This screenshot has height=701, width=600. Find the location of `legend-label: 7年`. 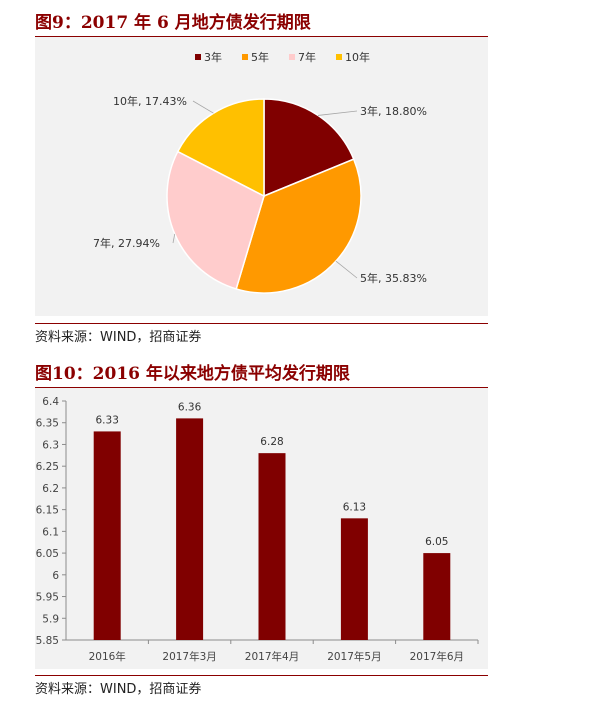

legend-label: 7年 is located at coordinates (307, 57).